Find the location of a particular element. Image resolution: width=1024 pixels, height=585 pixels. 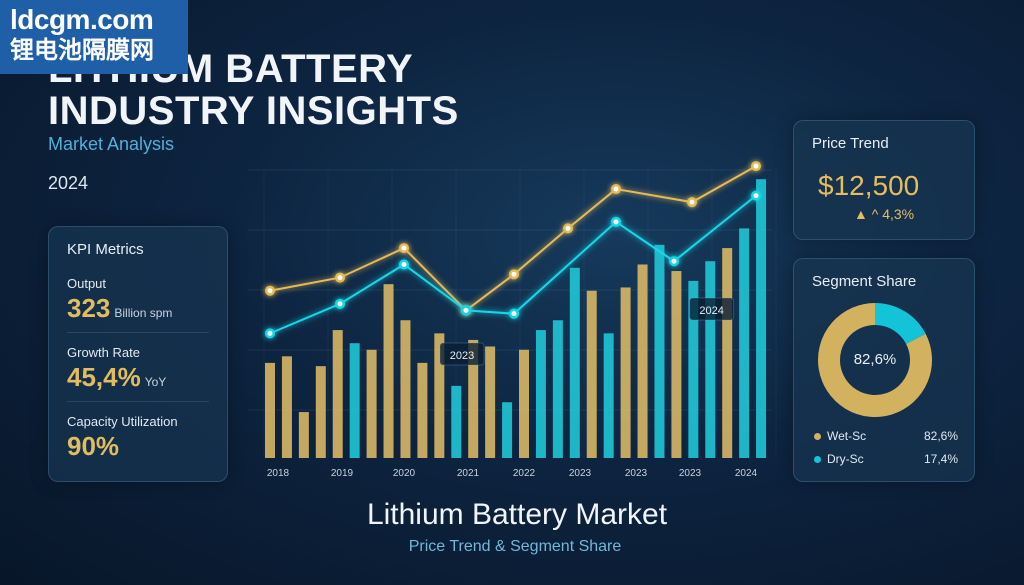

donut-center-label: 82,6% is located at coordinates (875, 359).